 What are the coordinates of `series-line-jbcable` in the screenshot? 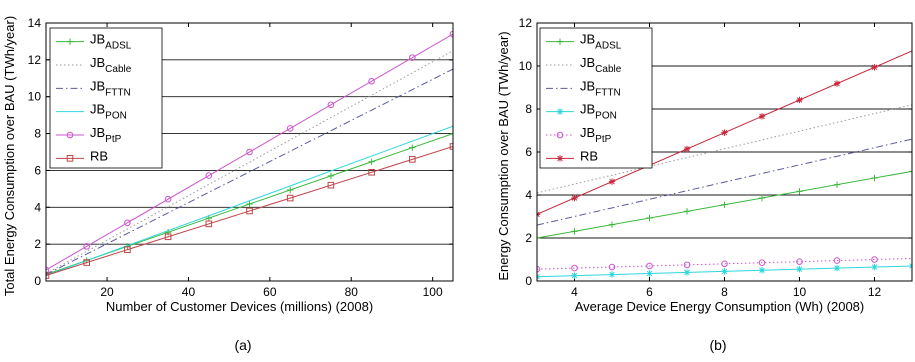 It's located at (724, 149).